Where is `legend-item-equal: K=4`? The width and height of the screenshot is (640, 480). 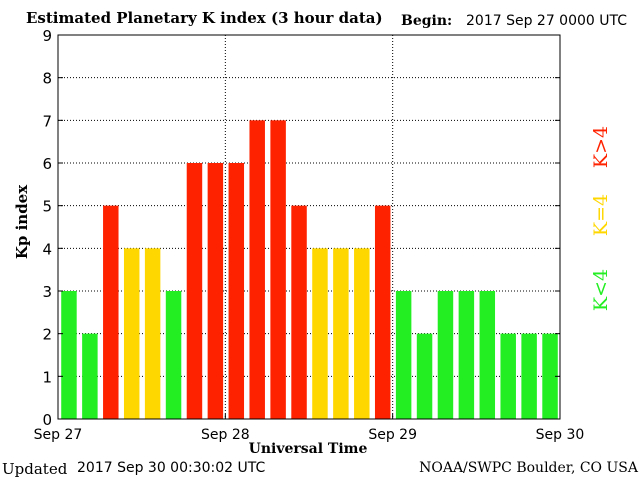 legend-item-equal: K=4 is located at coordinates (601, 215).